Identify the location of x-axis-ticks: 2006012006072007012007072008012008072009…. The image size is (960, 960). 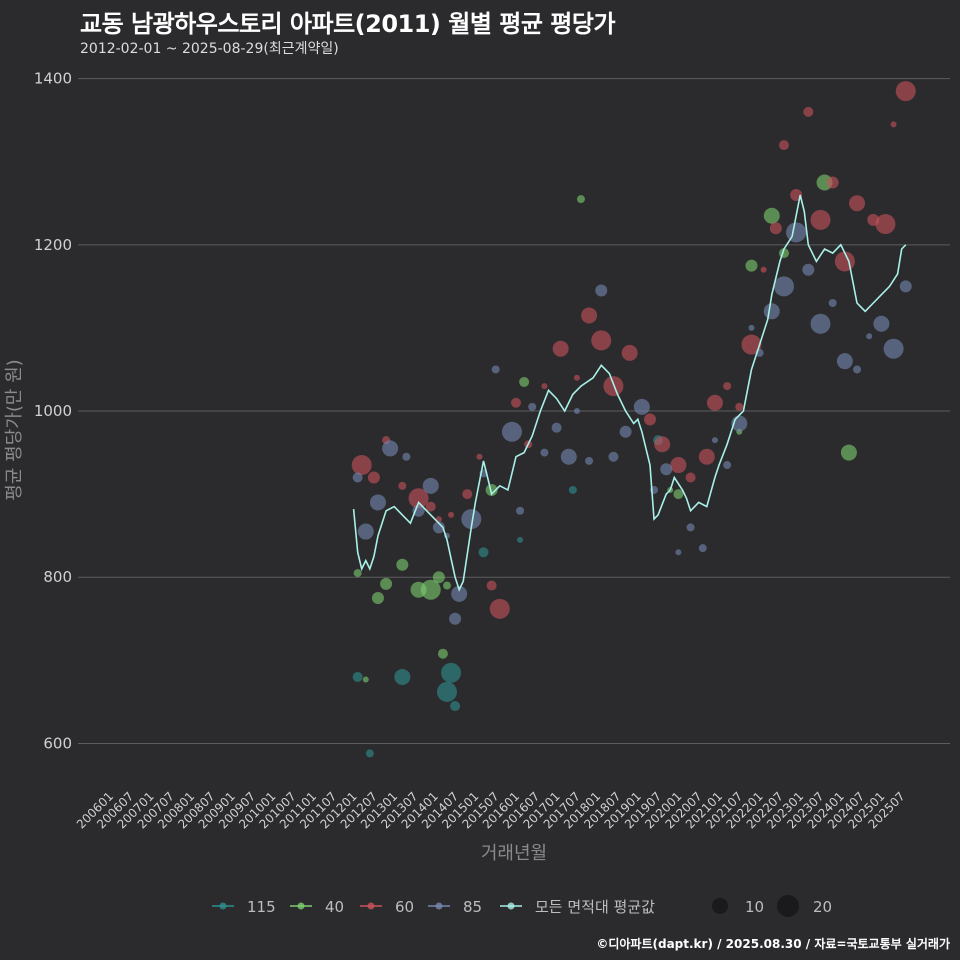
(491, 810).